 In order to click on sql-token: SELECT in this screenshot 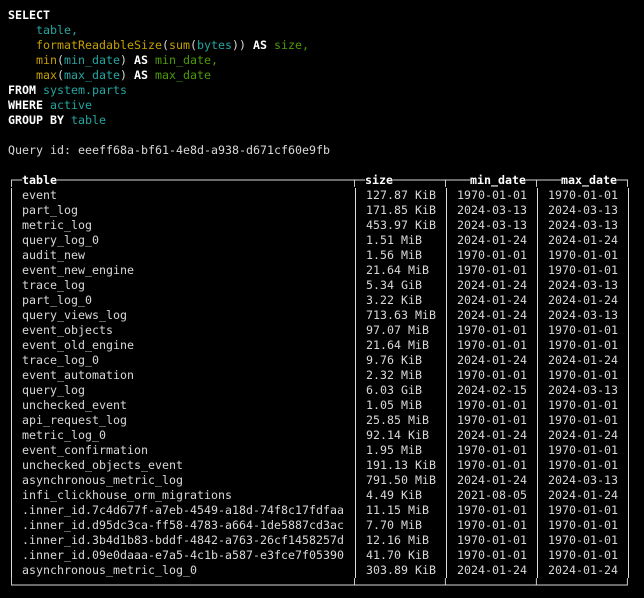, I will do `click(29, 15)`.